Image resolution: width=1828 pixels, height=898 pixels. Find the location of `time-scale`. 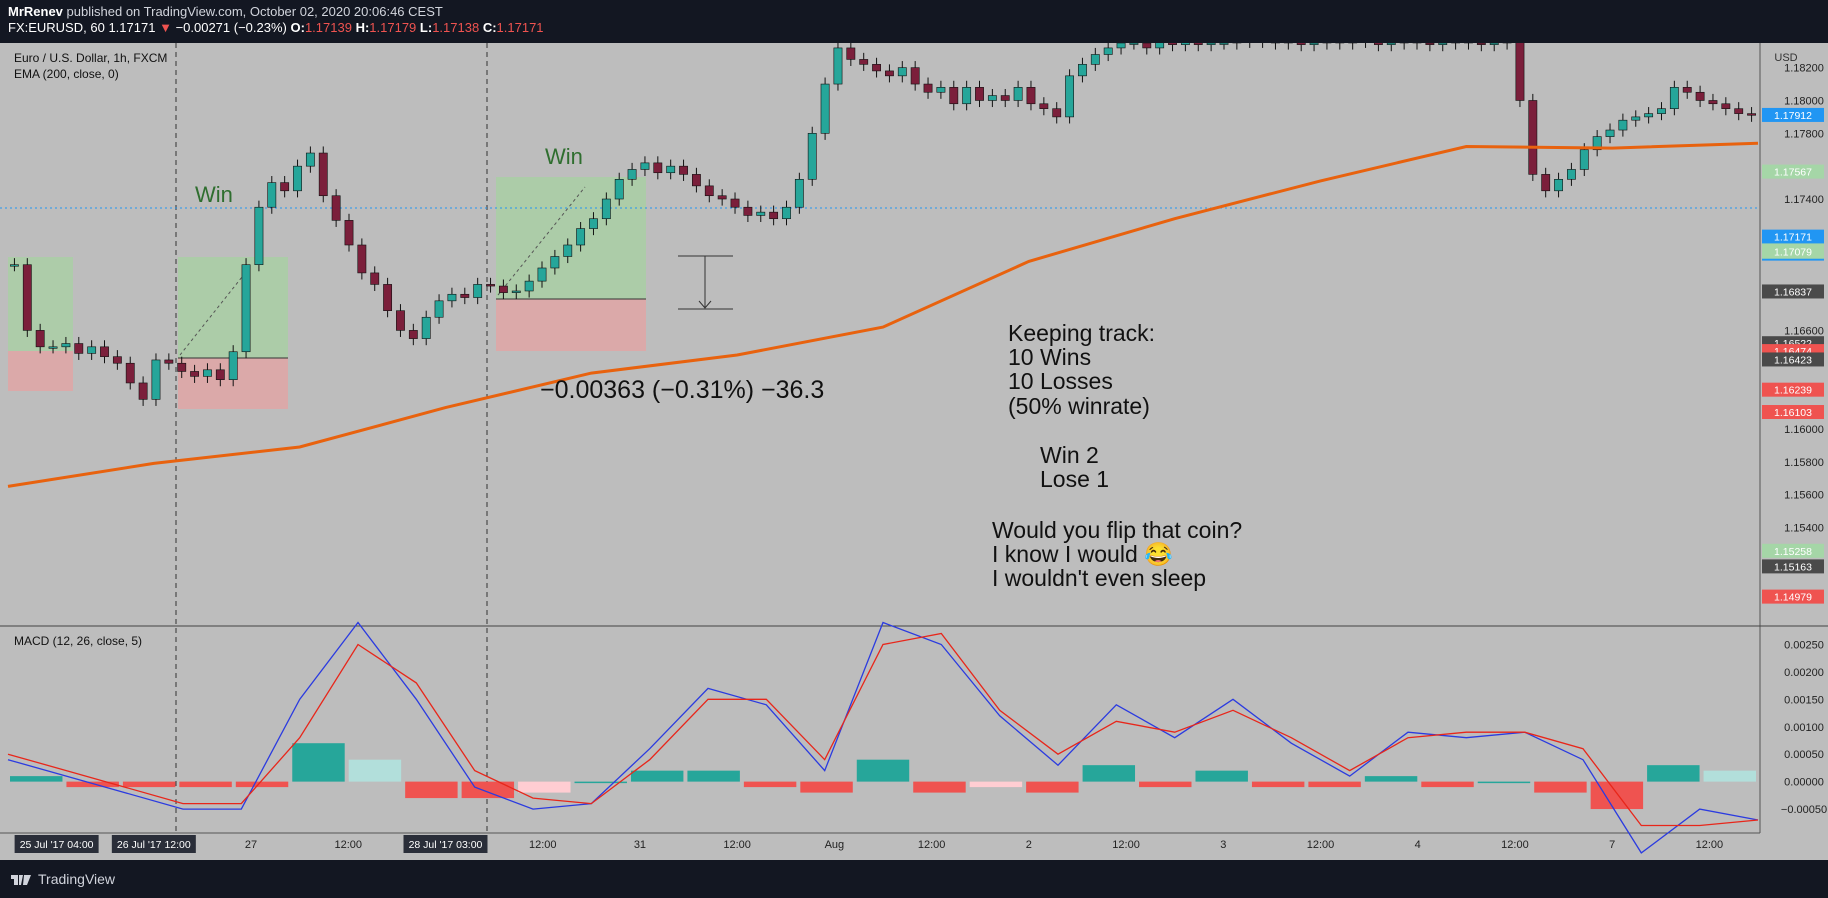

time-scale is located at coordinates (914, 846).